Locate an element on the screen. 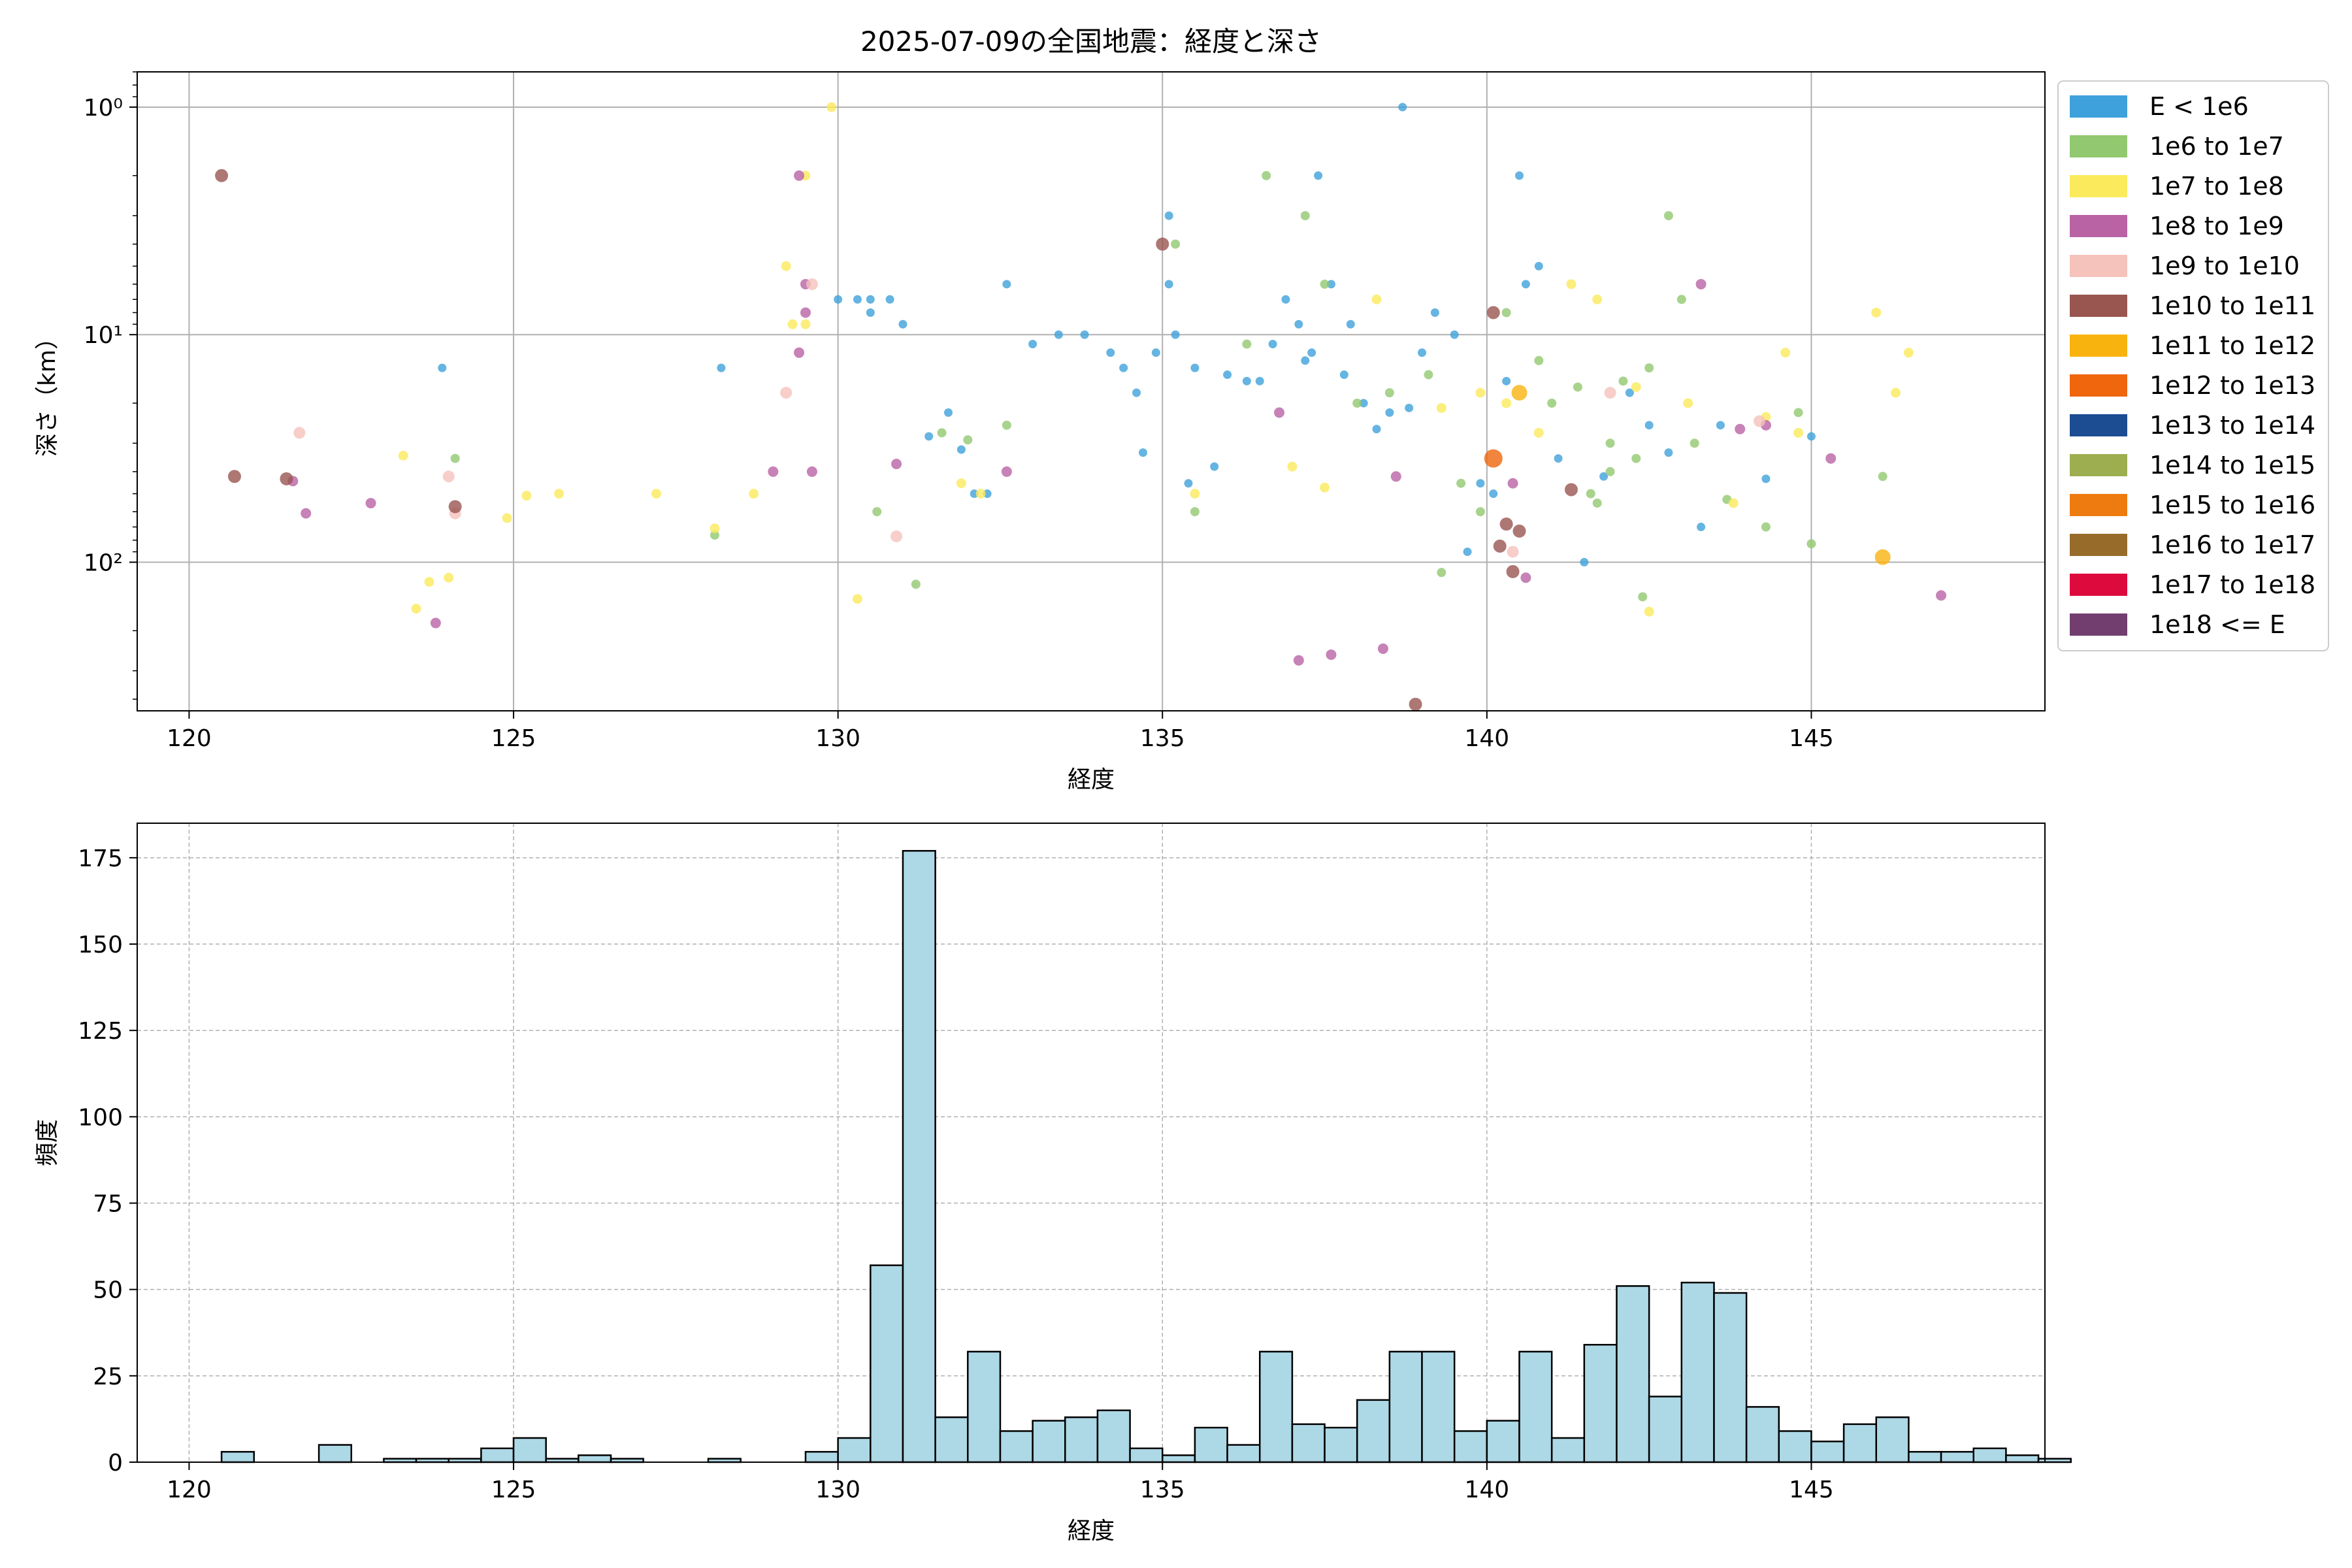  histogram-y-tick-label: 50 is located at coordinates (108, 1290).